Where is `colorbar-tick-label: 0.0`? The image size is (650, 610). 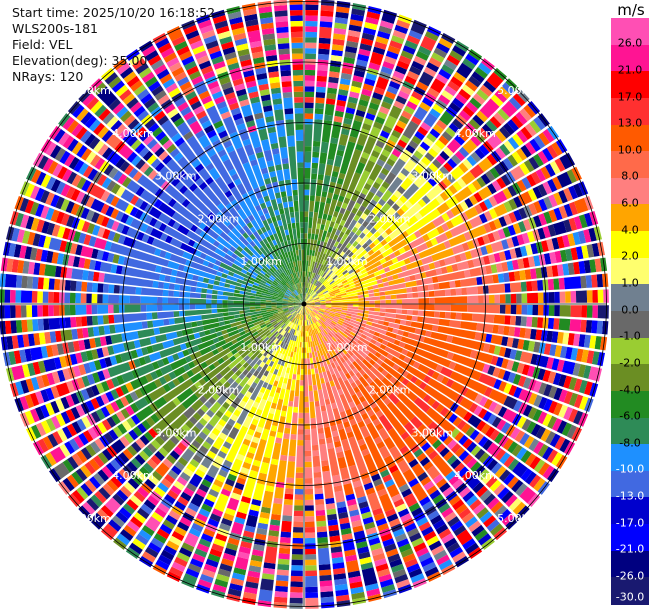
colorbar-tick-label: 0.0 is located at coordinates (630, 310).